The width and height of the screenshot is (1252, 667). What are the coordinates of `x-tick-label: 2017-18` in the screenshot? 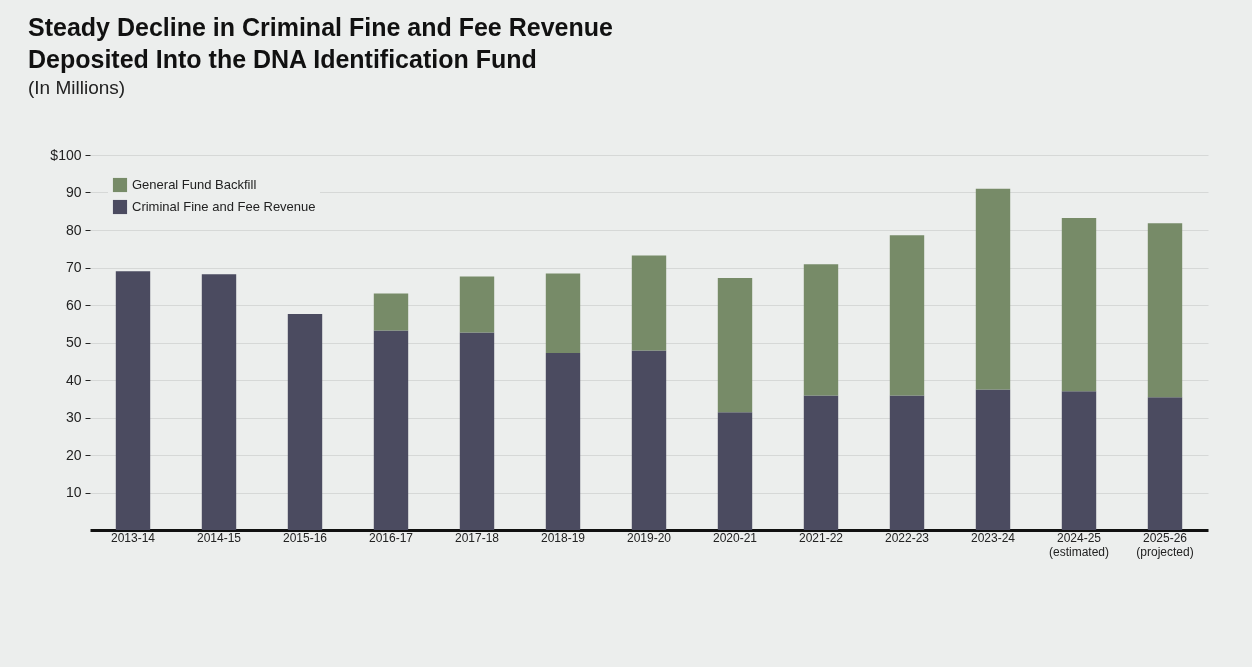 It's located at (477, 537).